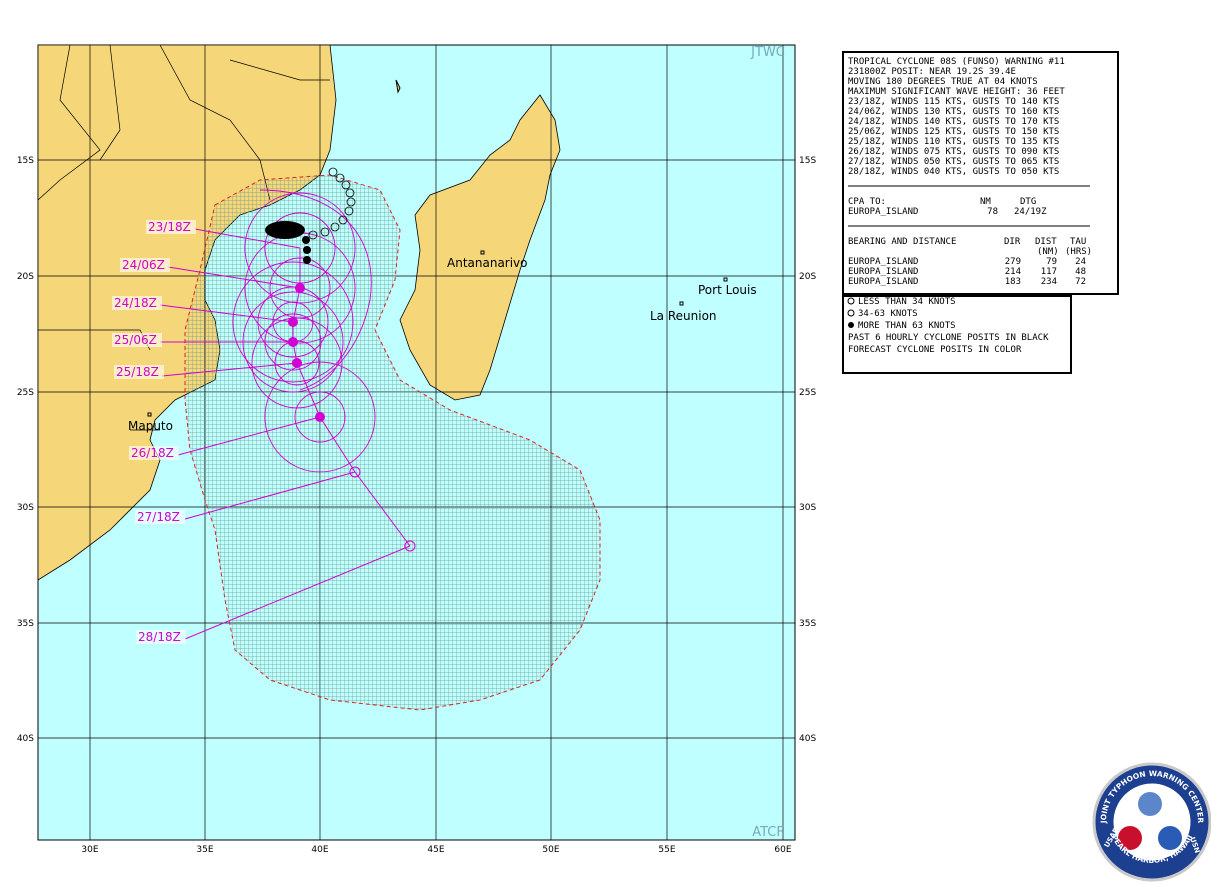 The image size is (1211, 886). Describe the element at coordinates (943, 82) in the screenshot. I see `warning-line: MOVING 180 DEGREES TRUE AT 04 KNOTS` at that location.